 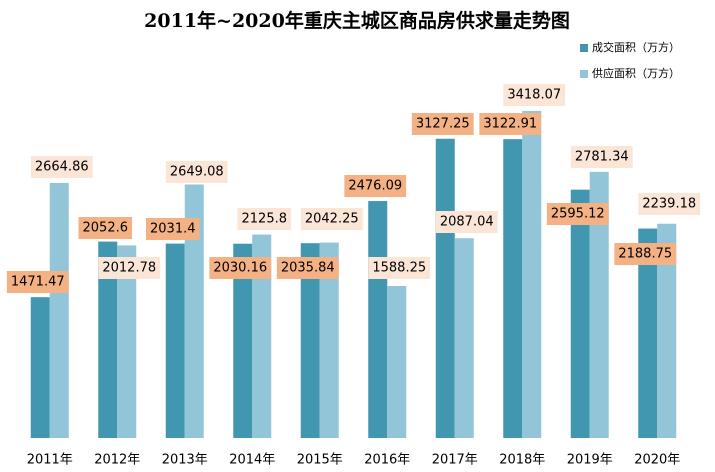 I want to click on data-label: 2031.4, so click(x=173, y=229).